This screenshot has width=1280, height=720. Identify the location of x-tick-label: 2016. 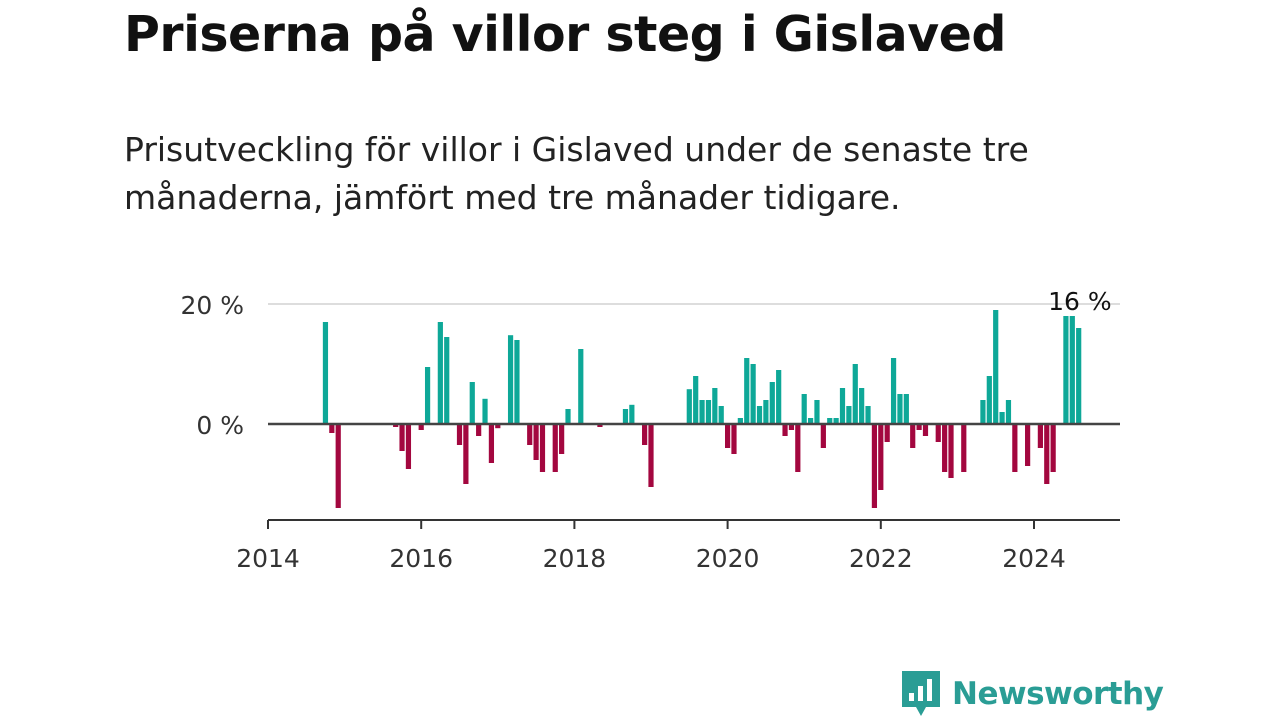
(421, 558).